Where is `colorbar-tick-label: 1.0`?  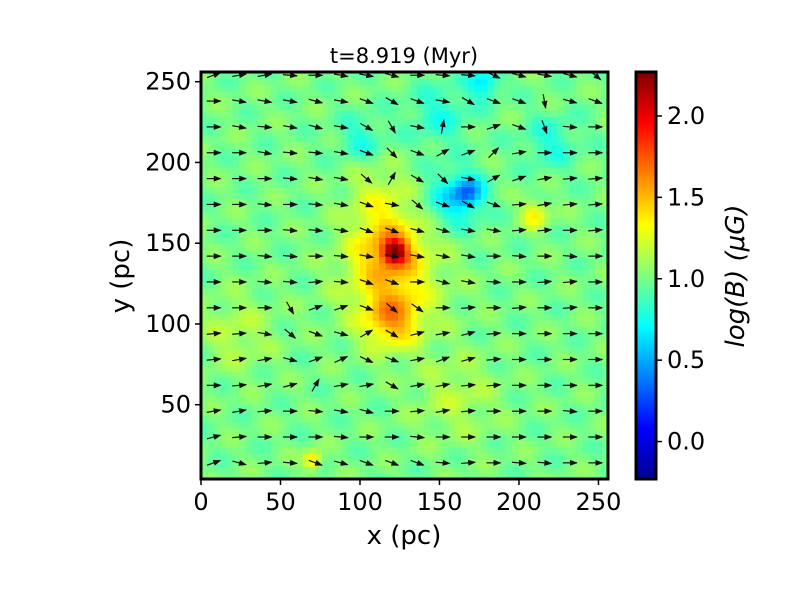
colorbar-tick-label: 1.0 is located at coordinates (686, 279).